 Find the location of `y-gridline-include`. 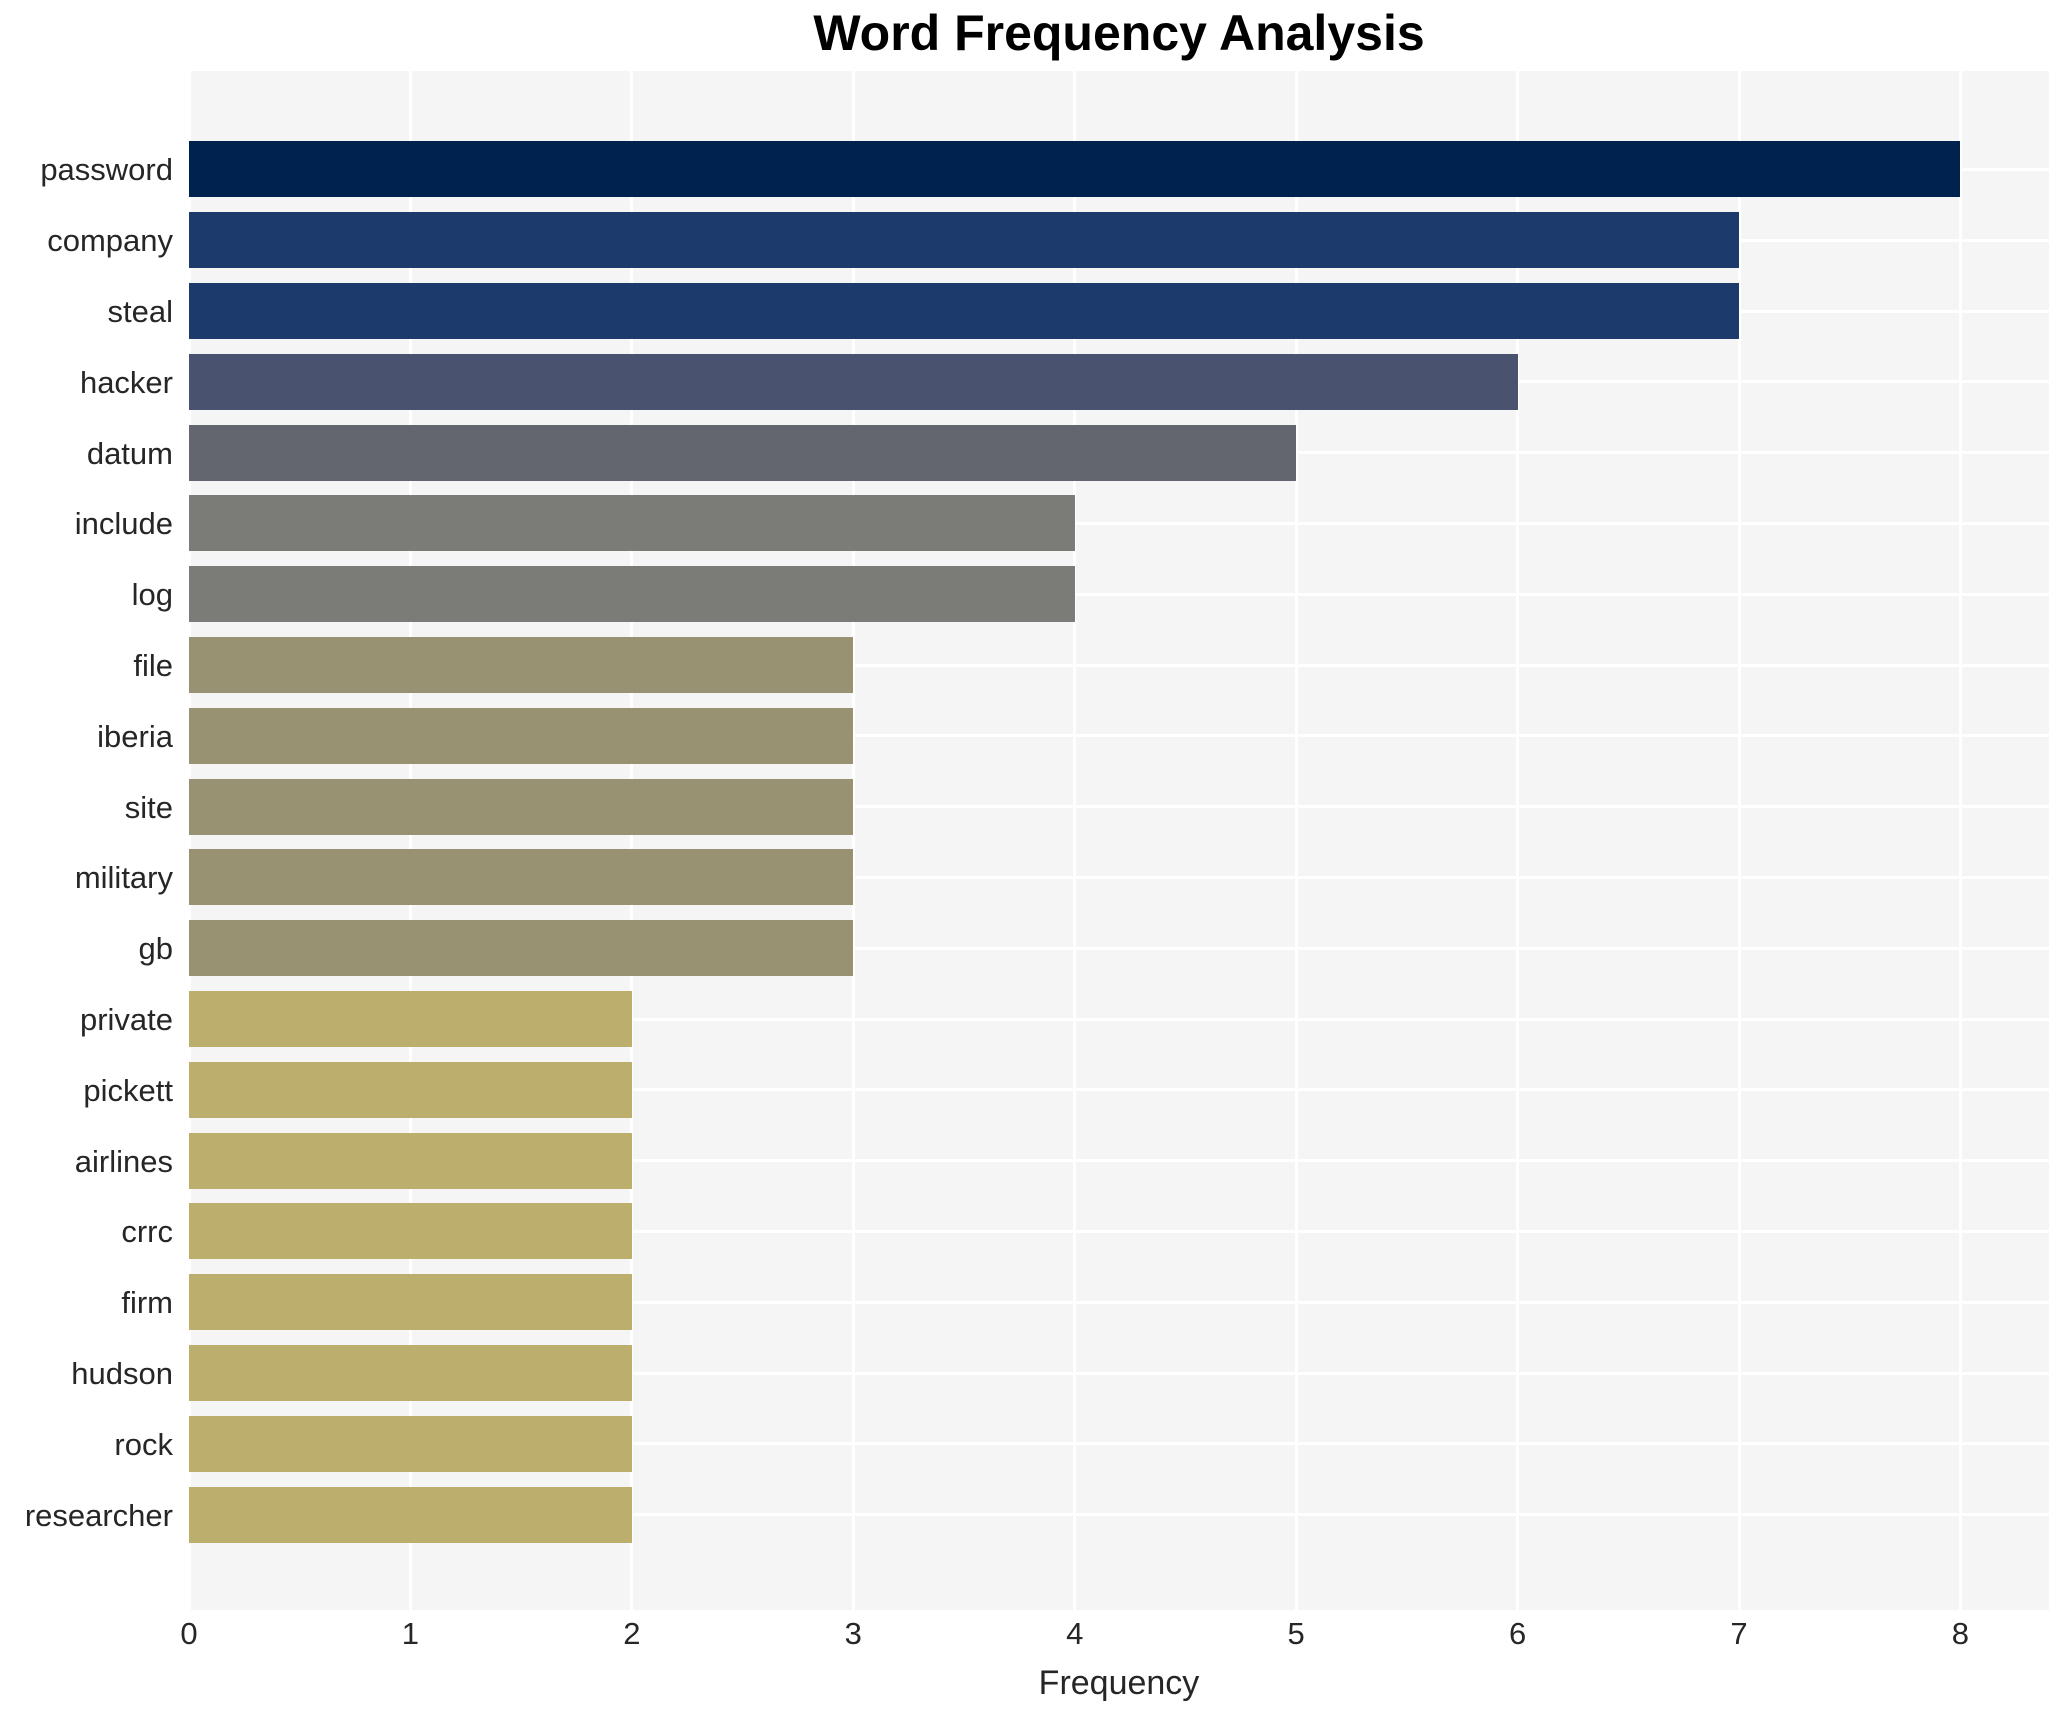

y-gridline-include is located at coordinates (1119, 523).